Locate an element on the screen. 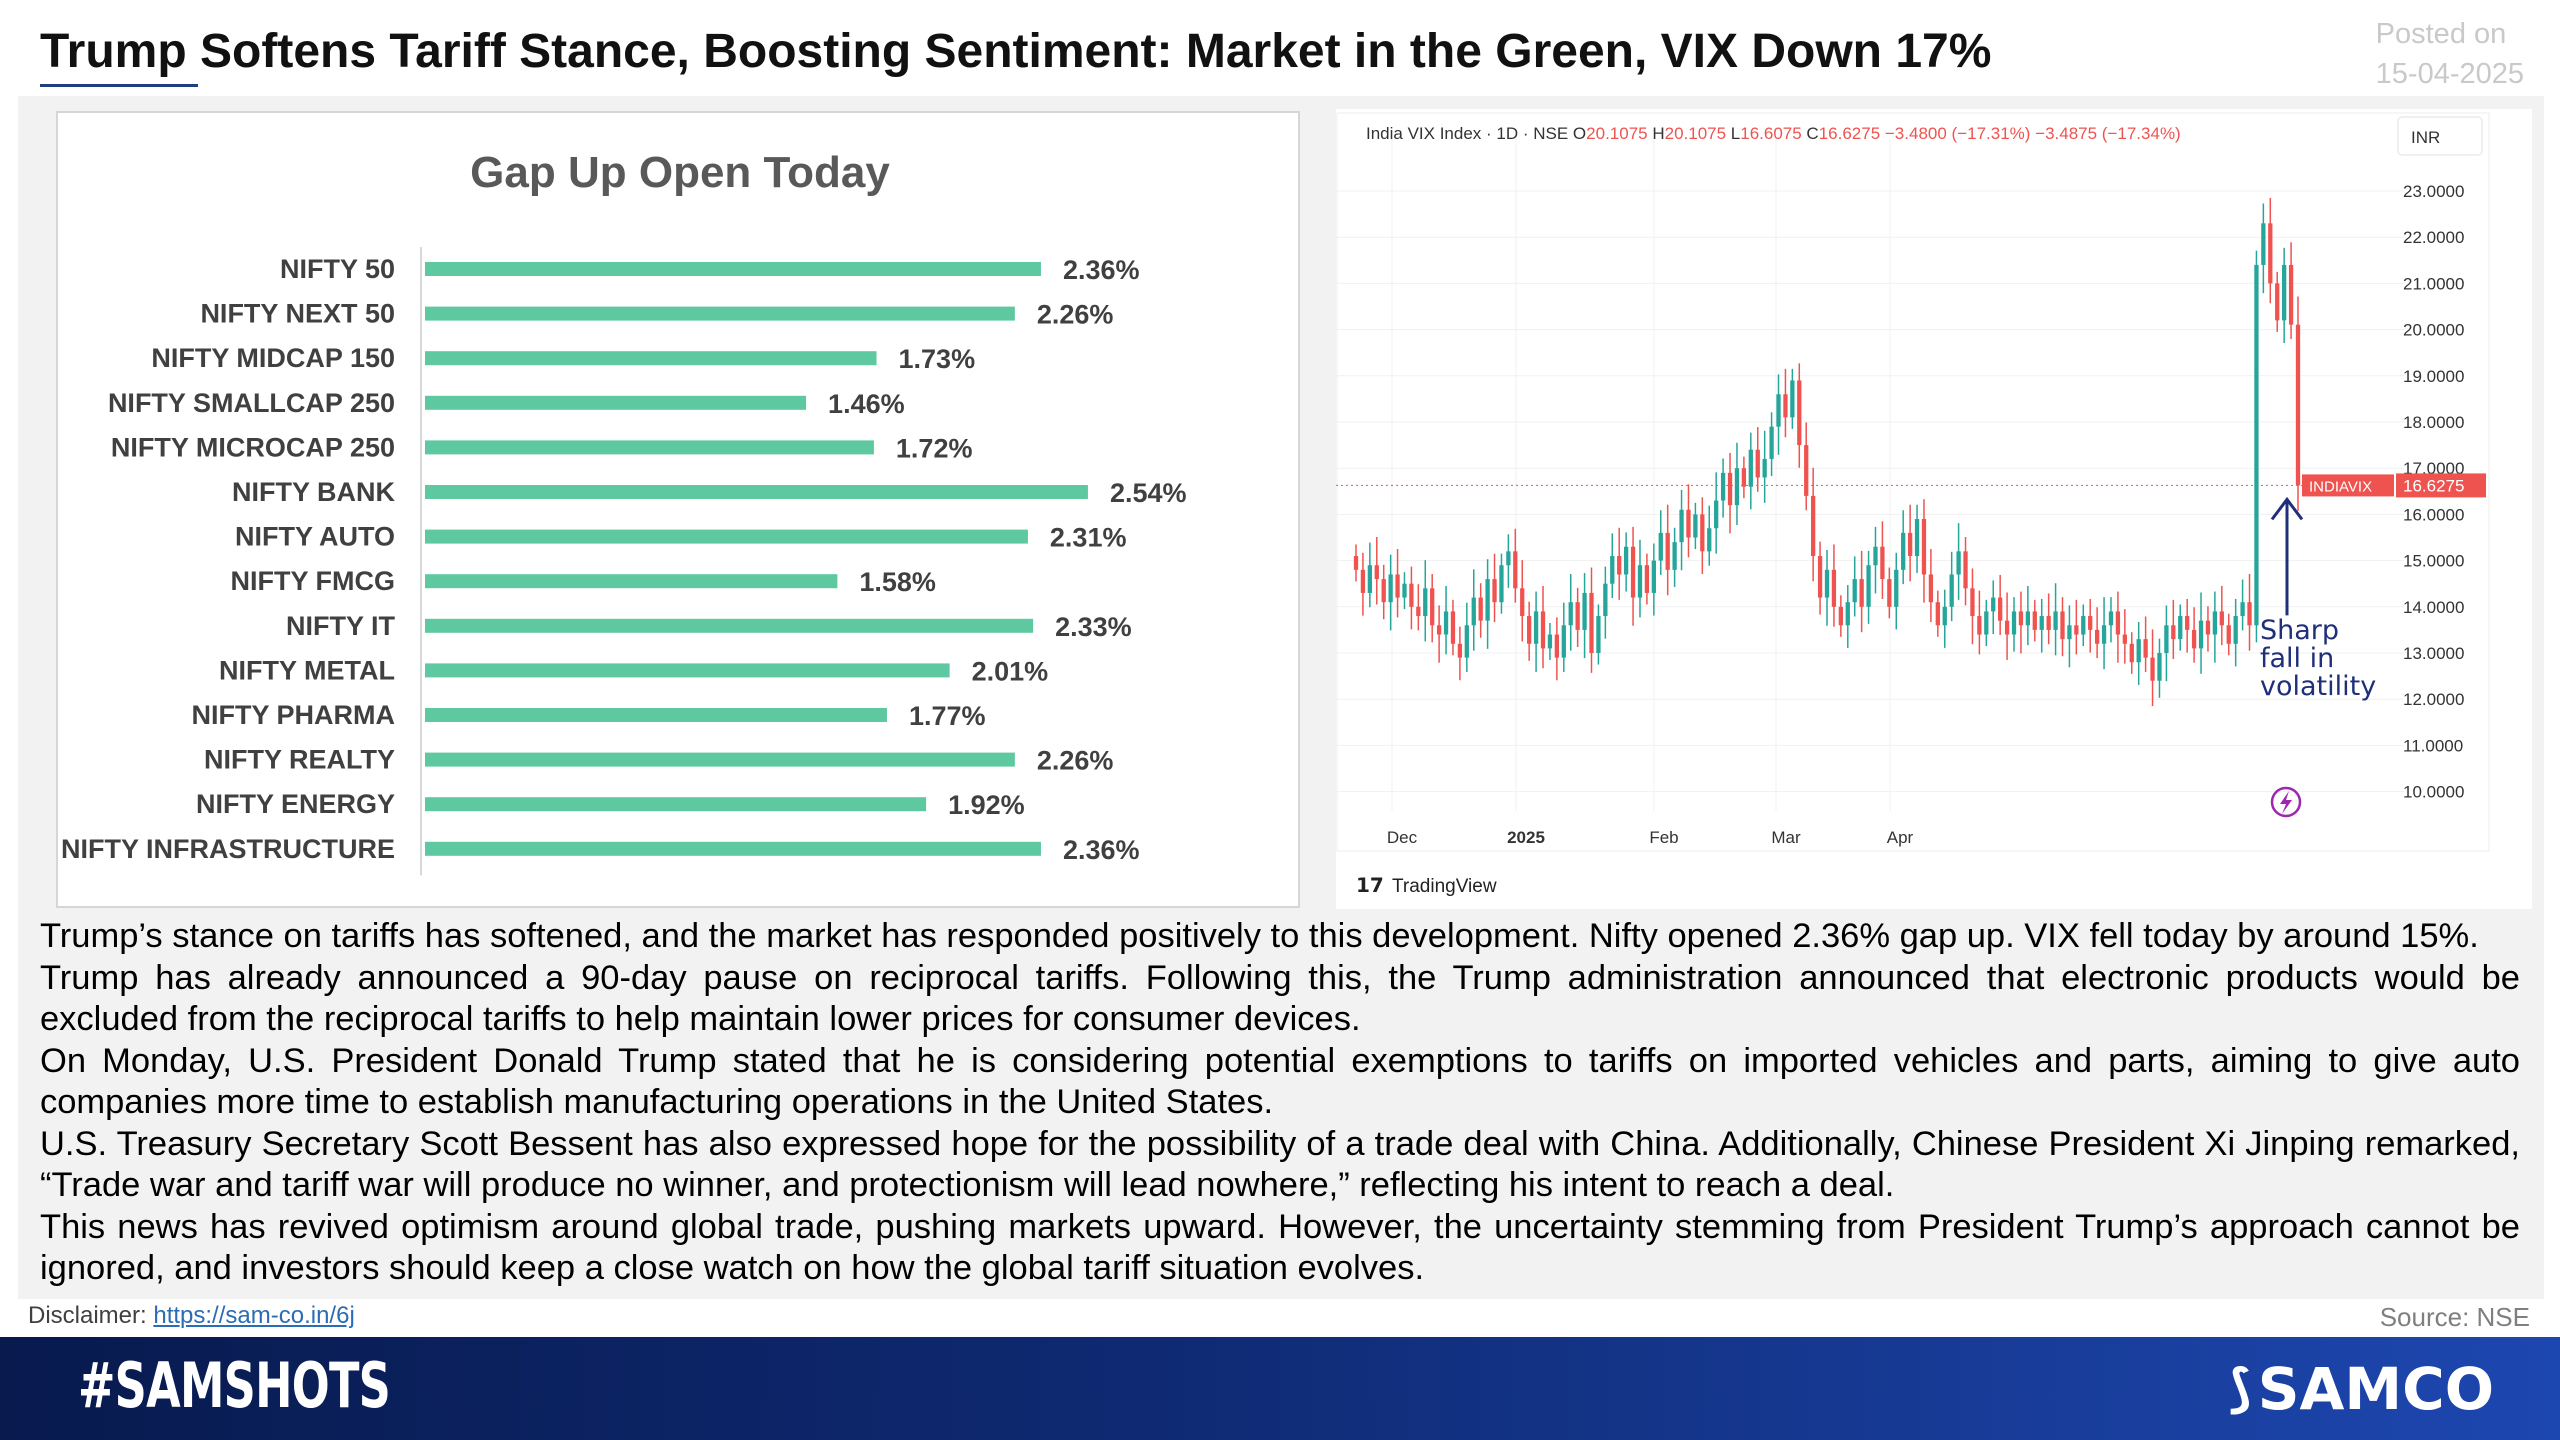  lightning-bolt-icon is located at coordinates (2286, 802).